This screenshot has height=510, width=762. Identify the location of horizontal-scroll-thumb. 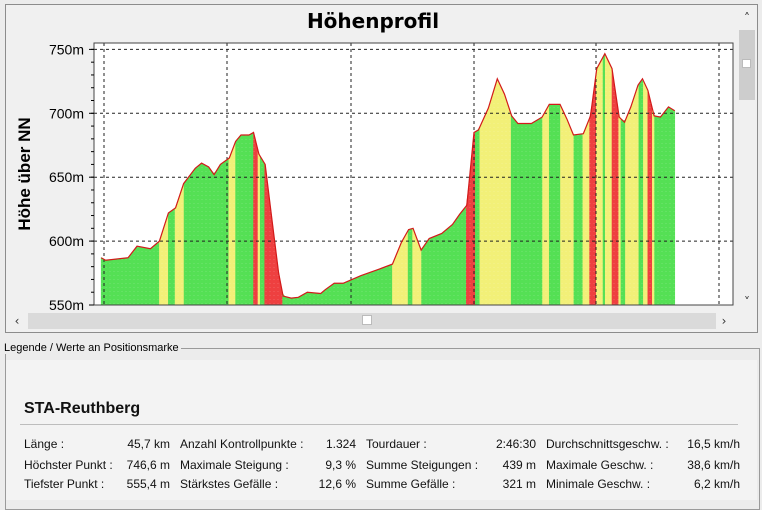
(372, 321).